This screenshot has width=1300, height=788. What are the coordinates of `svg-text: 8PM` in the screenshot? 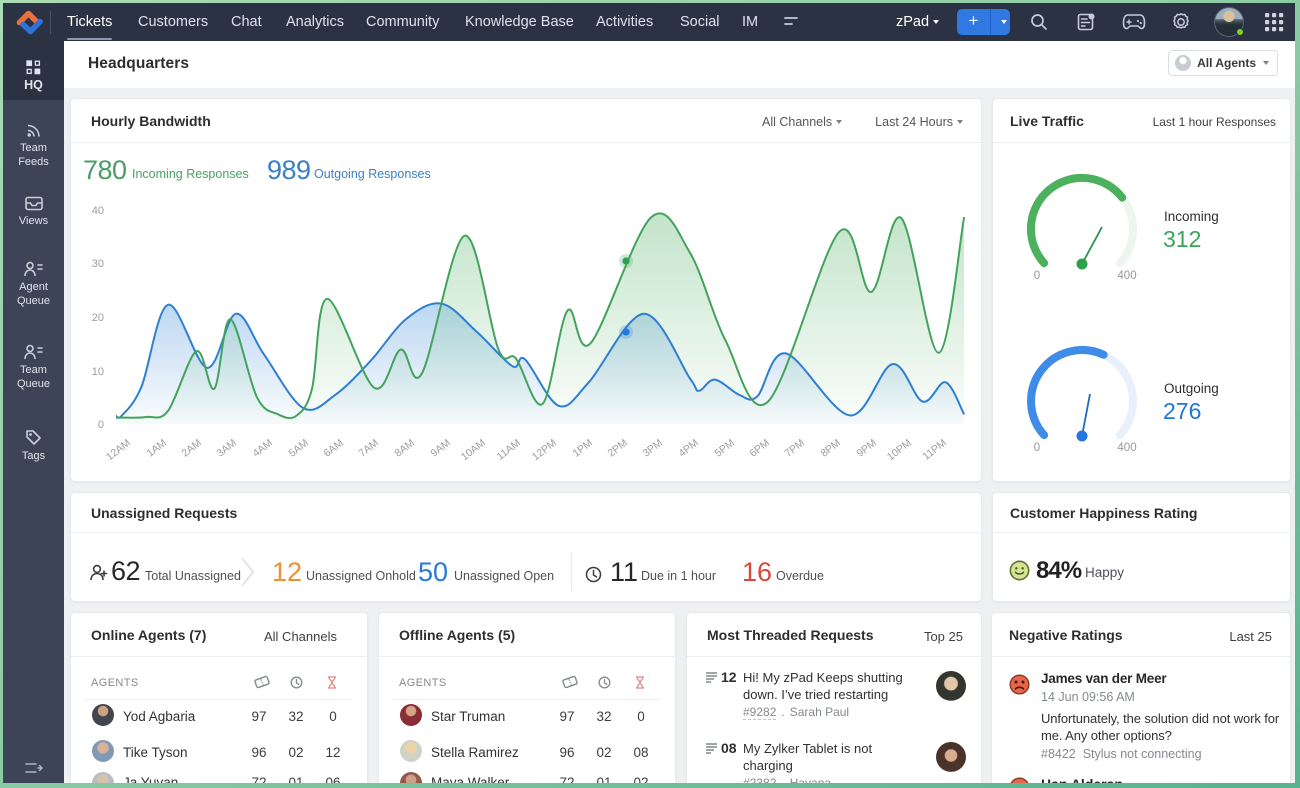 It's located at (830, 448).